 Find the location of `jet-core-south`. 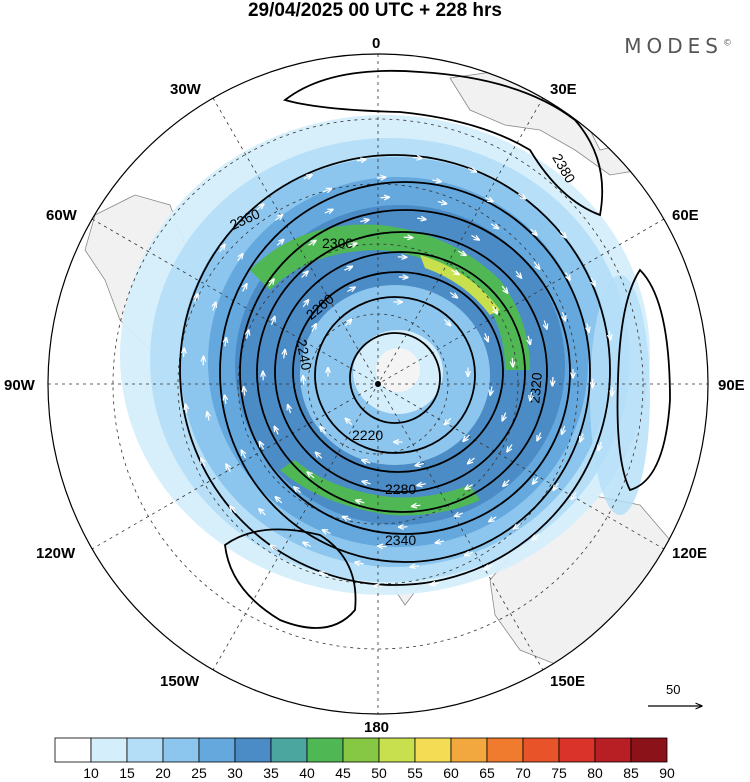

jet-core-south is located at coordinates (380, 488).